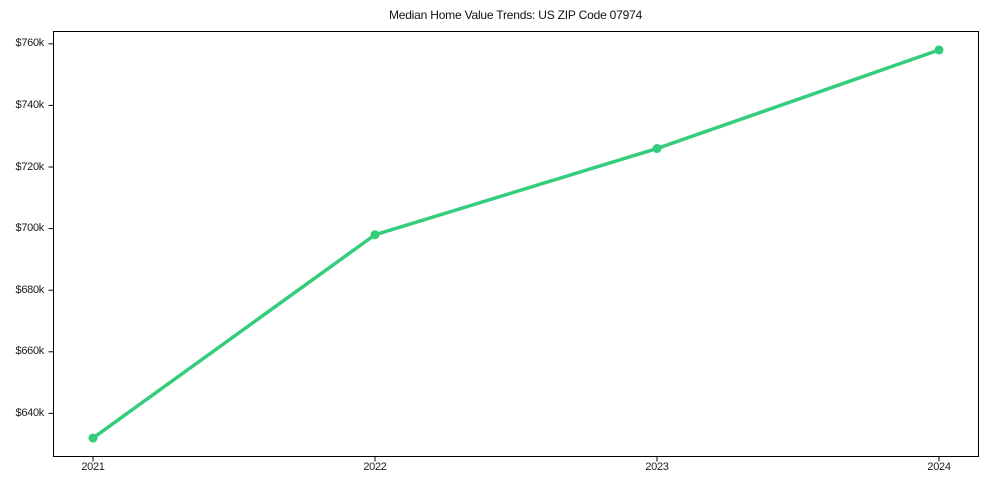  Describe the element at coordinates (30, 43) in the screenshot. I see `y-tick-label: $760k` at that location.